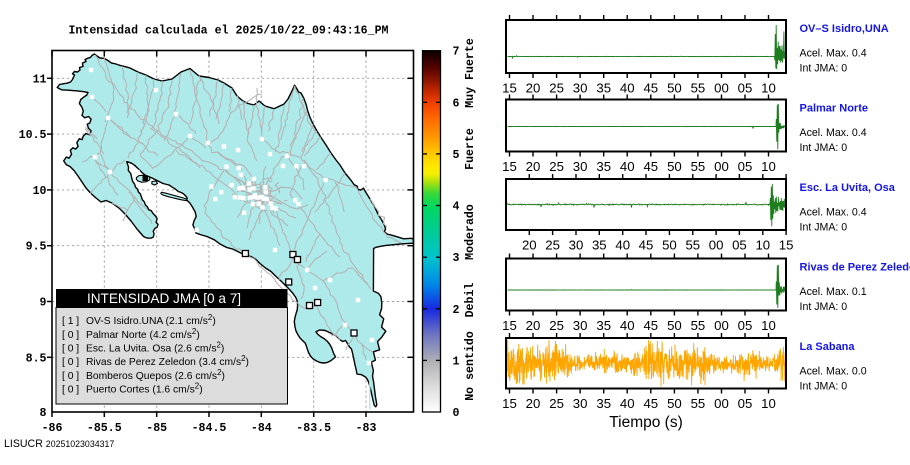 This screenshot has height=465, width=910. I want to click on svg-text: -84, so click(261, 428).